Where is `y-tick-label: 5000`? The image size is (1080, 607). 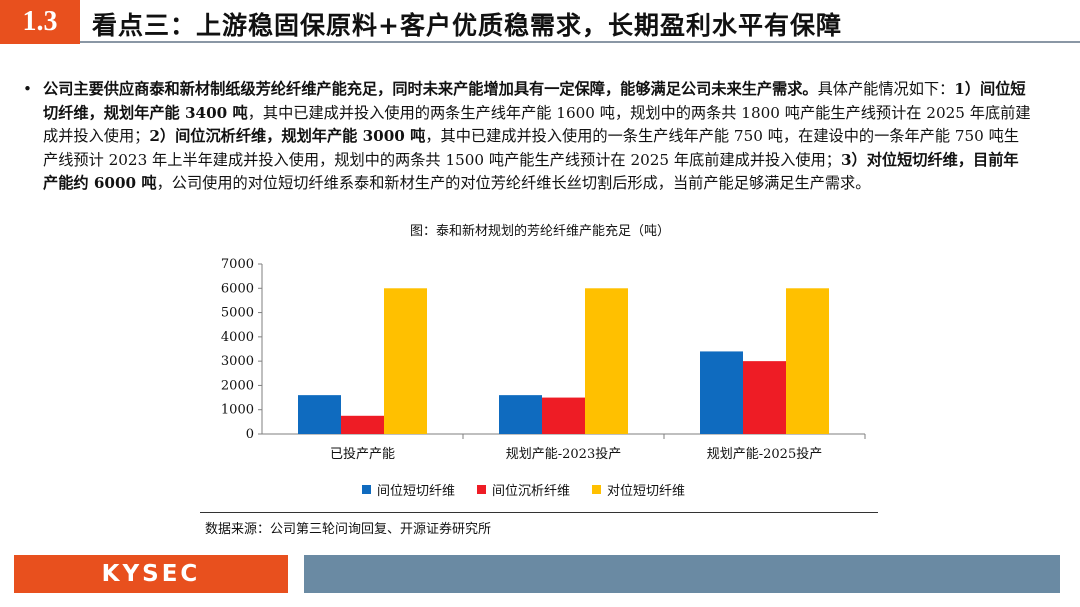 y-tick-label: 5000 is located at coordinates (237, 313).